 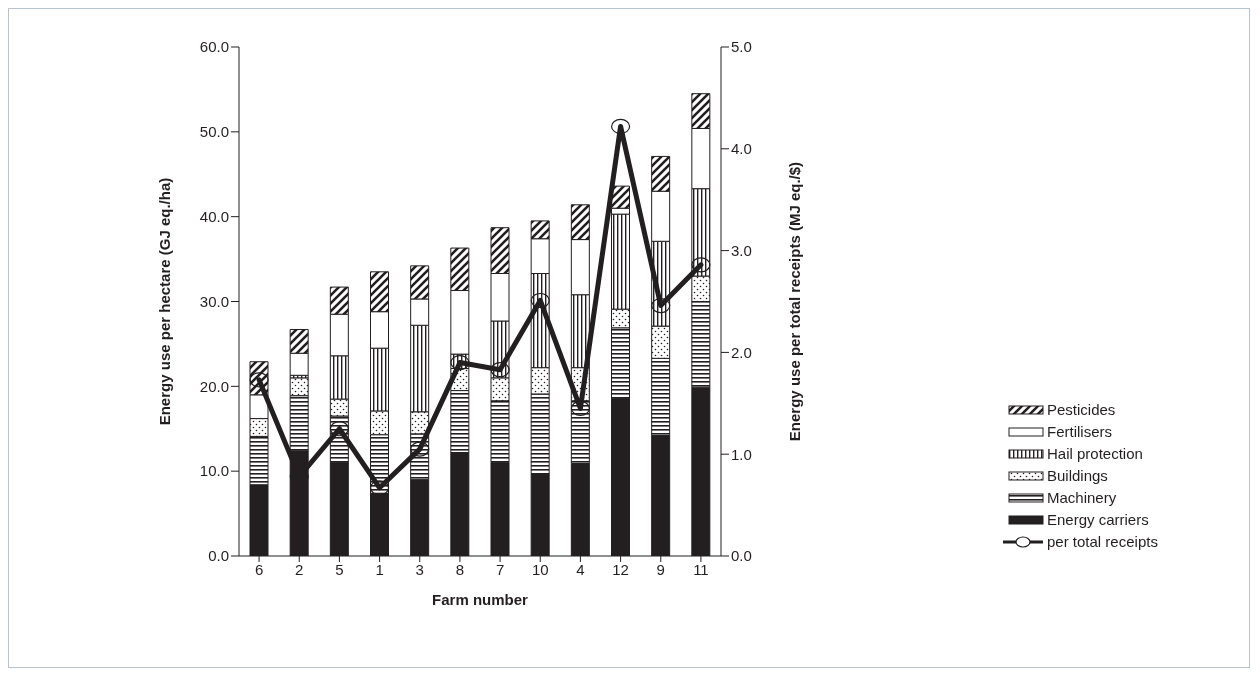 What do you see at coordinates (1082, 498) in the screenshot?
I see `legend-label: Machinery` at bounding box center [1082, 498].